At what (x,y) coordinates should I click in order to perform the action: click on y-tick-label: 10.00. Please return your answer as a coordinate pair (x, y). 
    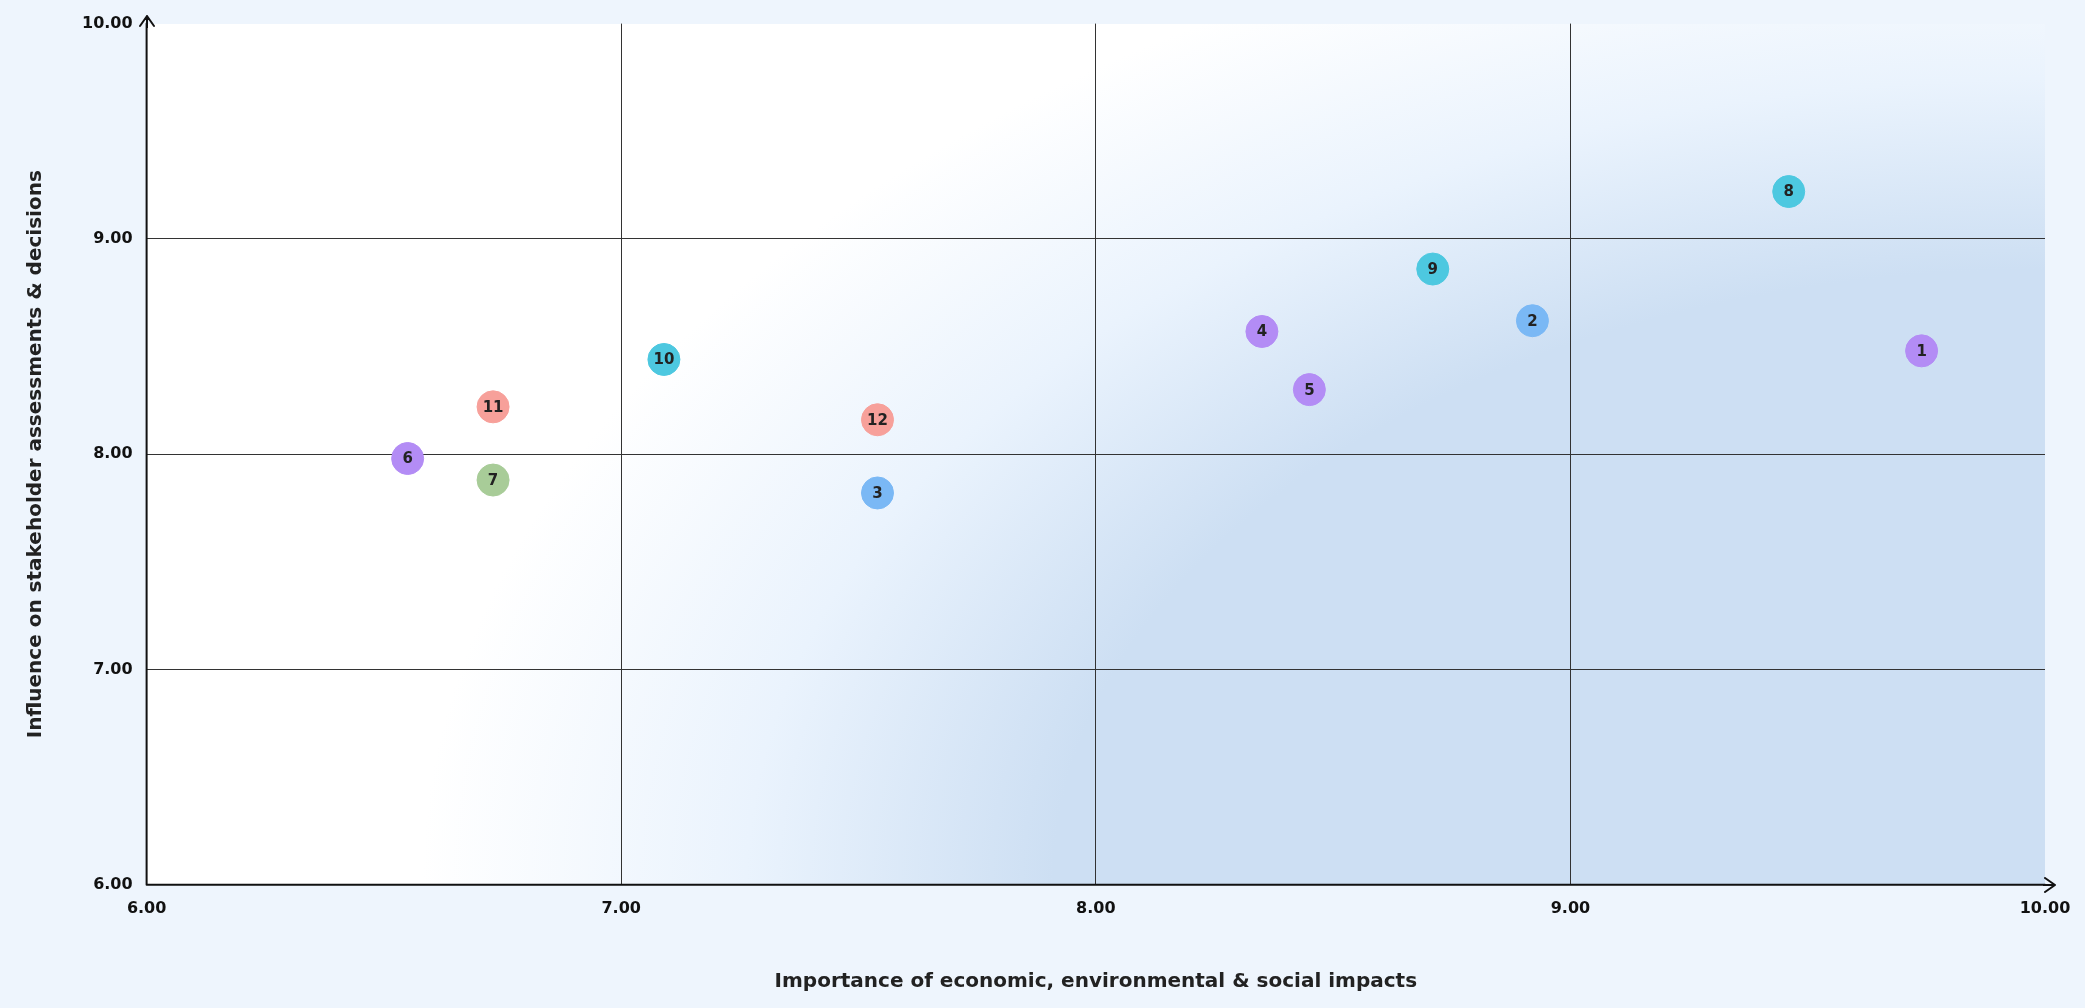
    Looking at the image, I should click on (107, 22).